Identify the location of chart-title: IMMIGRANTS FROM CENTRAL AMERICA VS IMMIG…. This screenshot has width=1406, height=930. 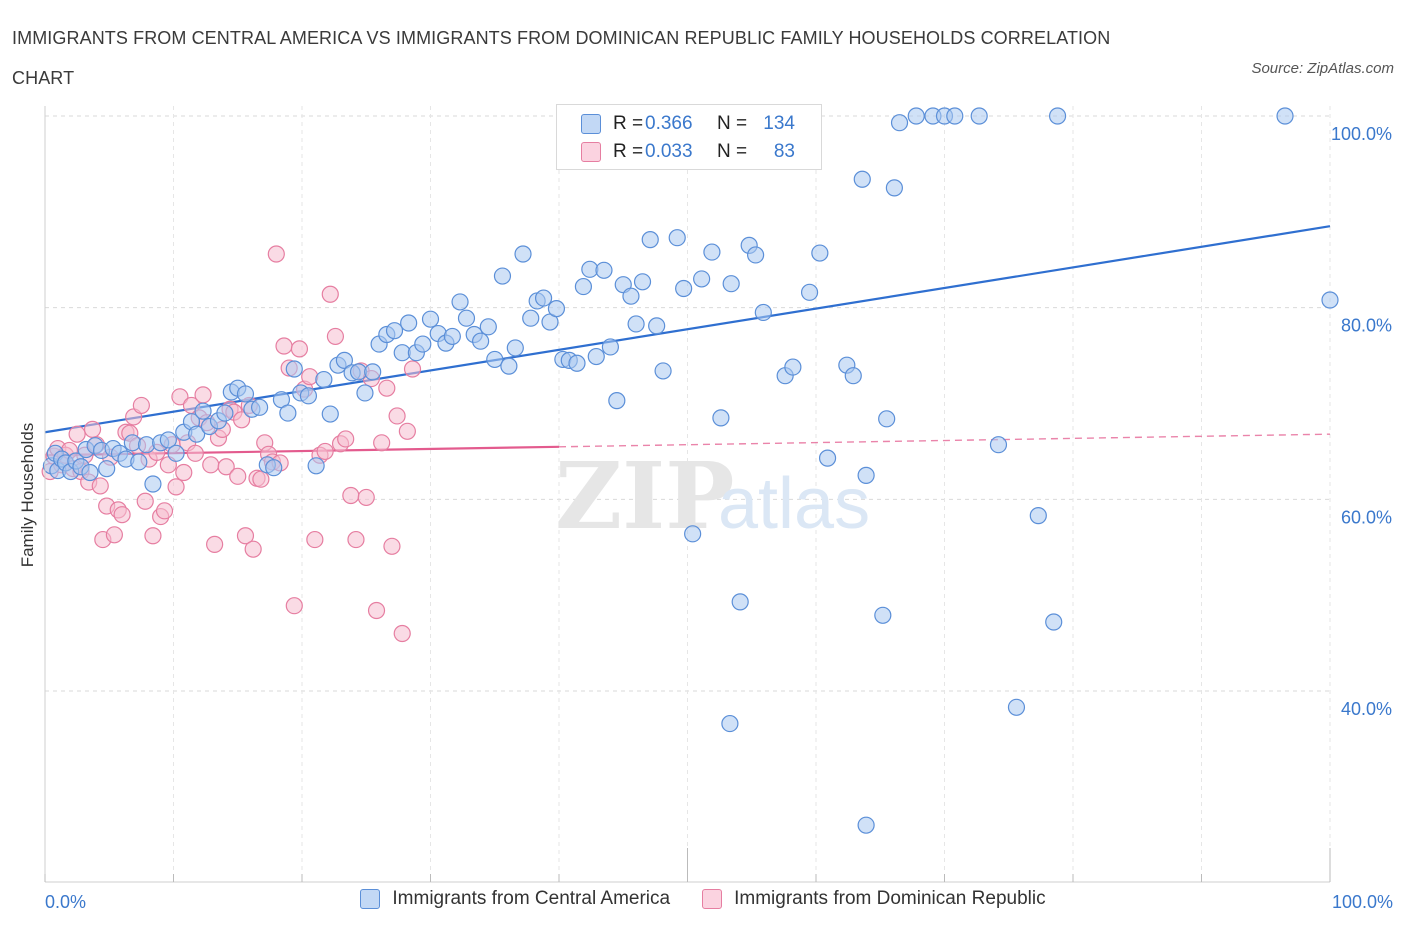
(561, 58).